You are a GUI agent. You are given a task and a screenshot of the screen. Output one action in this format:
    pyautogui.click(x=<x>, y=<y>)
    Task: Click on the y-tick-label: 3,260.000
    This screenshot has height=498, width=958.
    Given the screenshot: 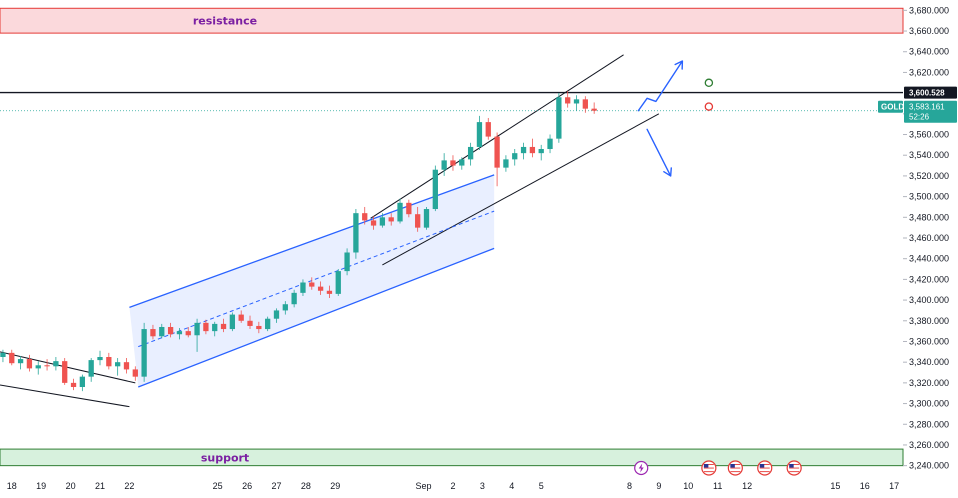 What is the action you would take?
    pyautogui.click(x=929, y=445)
    